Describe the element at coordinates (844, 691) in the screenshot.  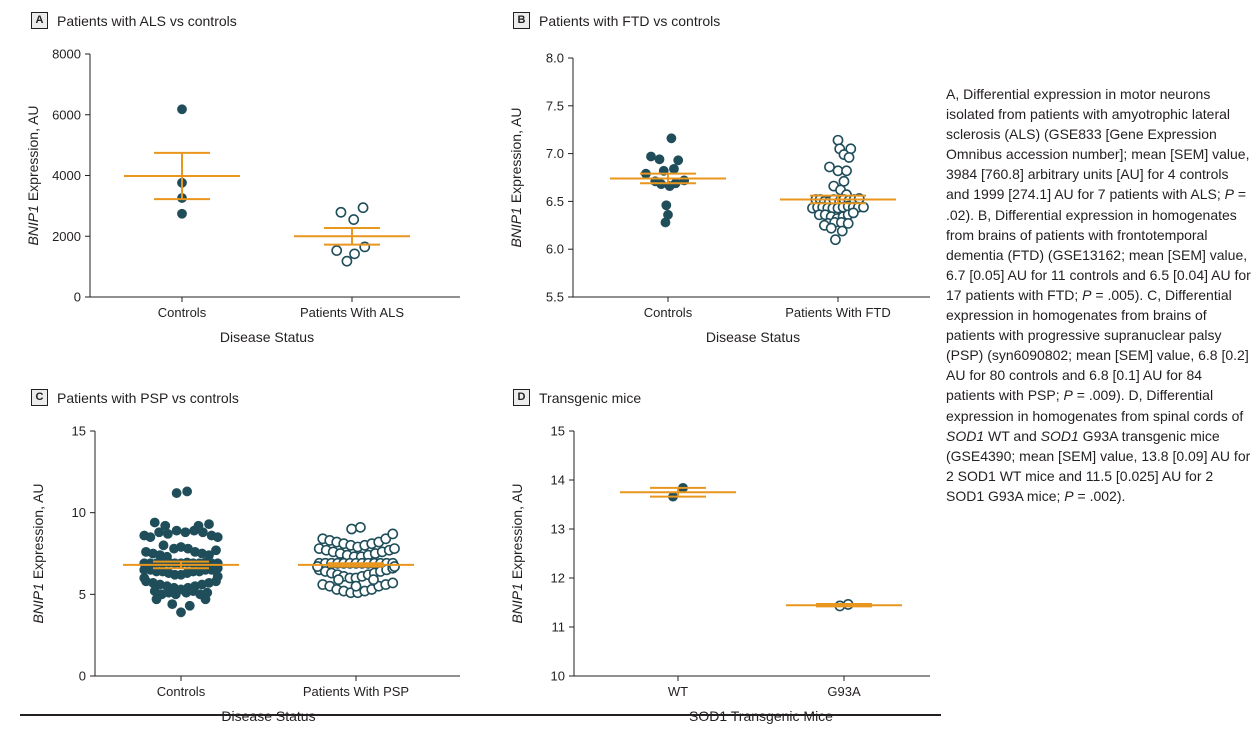
I see `x-tick-label: G93A` at that location.